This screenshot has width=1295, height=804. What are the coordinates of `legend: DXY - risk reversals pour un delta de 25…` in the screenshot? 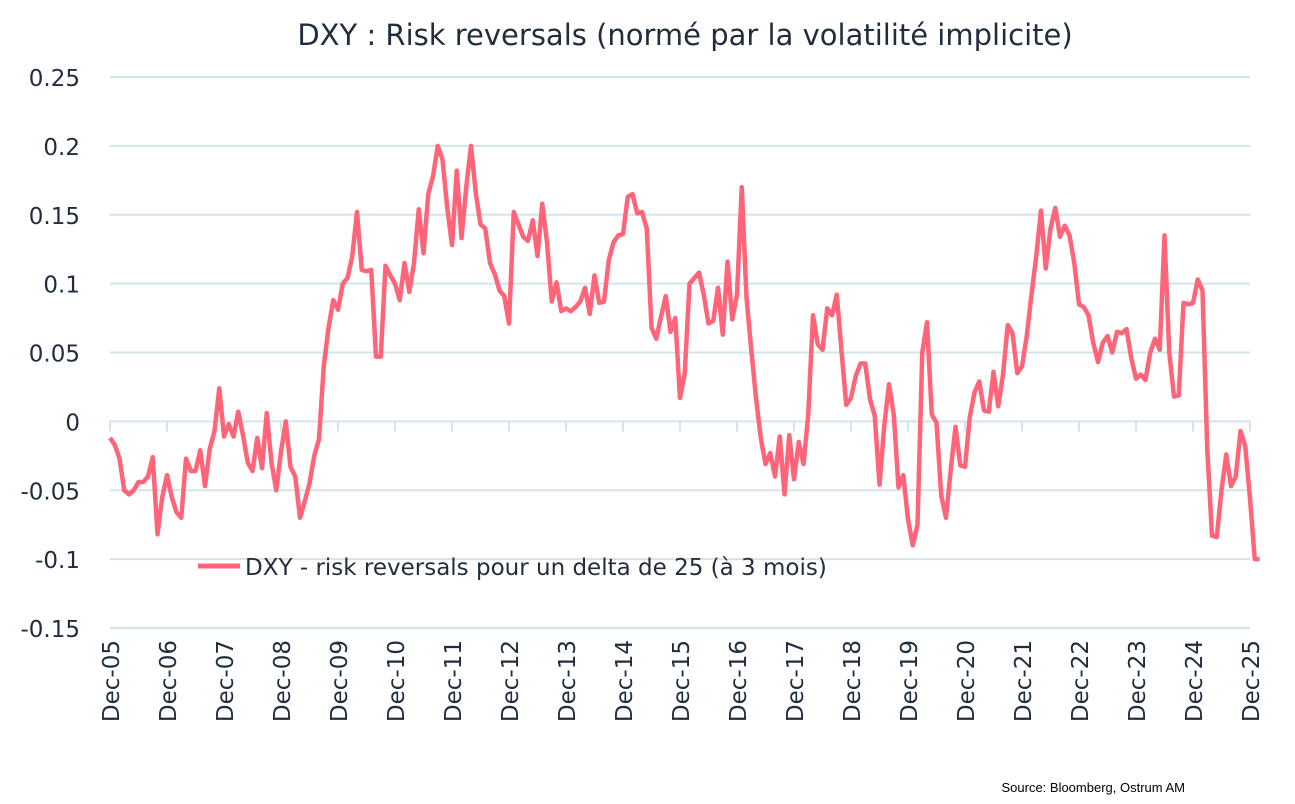 It's located at (512, 568).